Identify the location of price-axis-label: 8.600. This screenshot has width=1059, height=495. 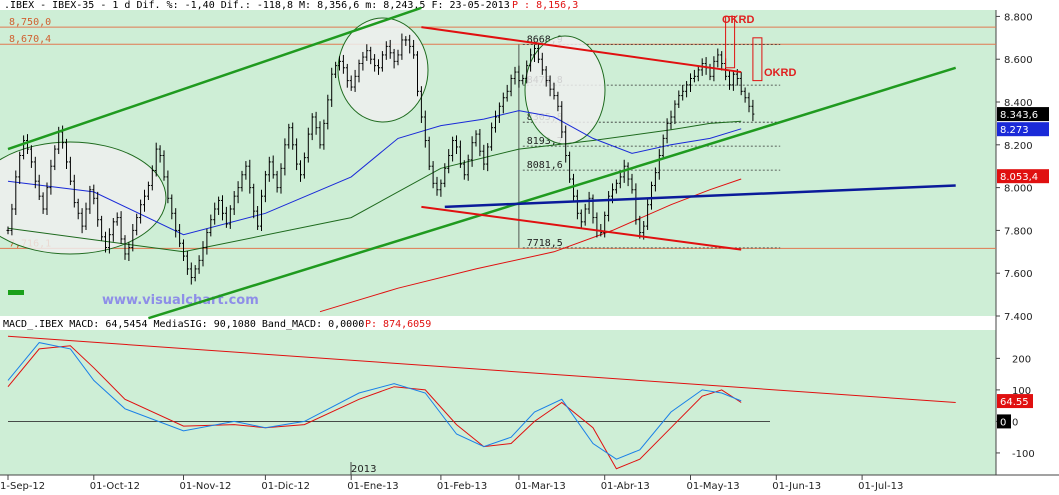
(1018, 60).